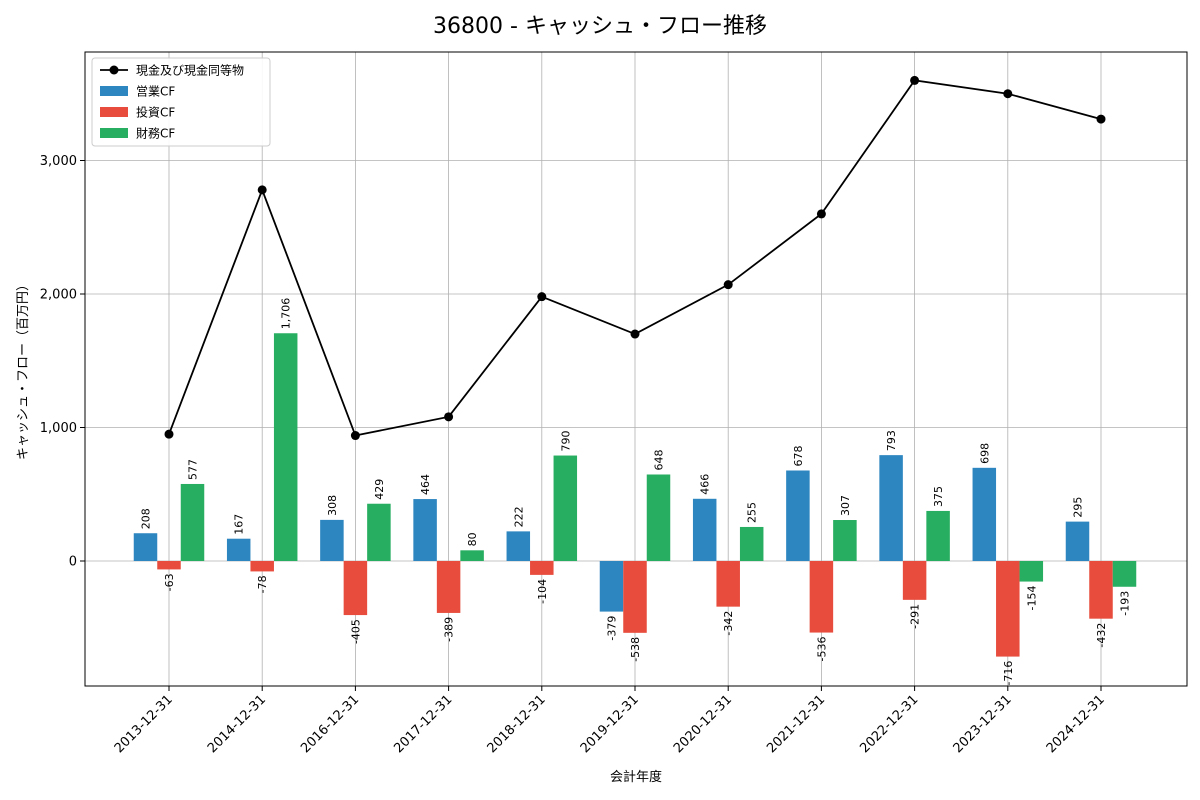 The width and height of the screenshot is (1200, 800). I want to click on x-tick-label: 2020-12-31, so click(703, 724).